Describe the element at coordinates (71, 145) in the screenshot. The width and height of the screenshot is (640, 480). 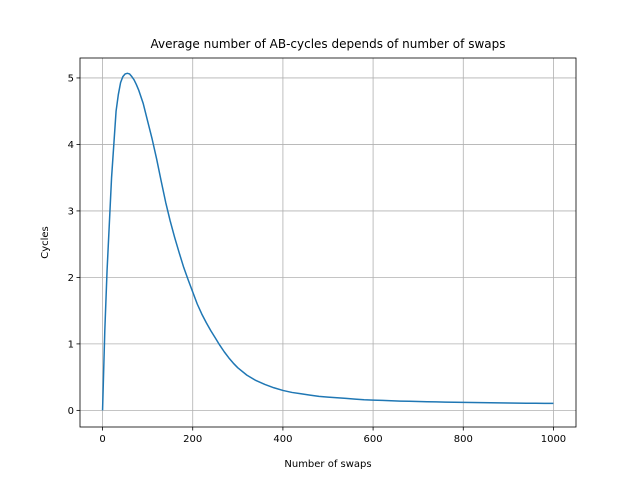
I see `y-tick-label: 4` at that location.